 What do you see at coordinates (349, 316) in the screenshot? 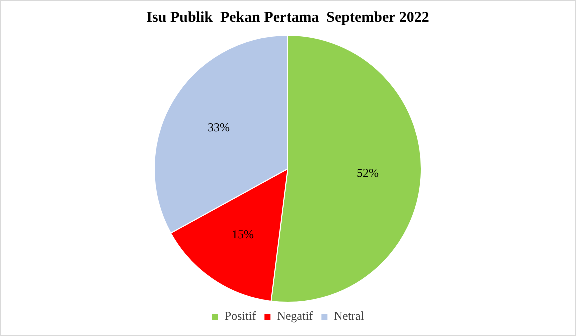
I see `legend-label: Netral` at bounding box center [349, 316].